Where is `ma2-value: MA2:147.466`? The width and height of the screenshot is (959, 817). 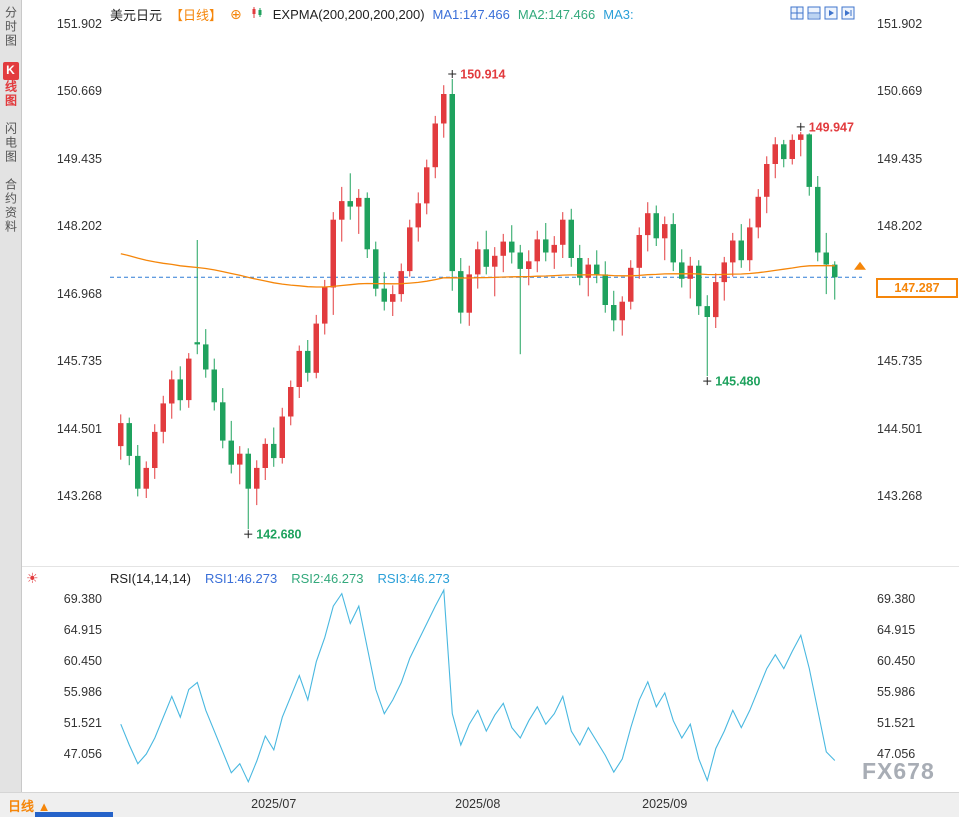 ma2-value: MA2:147.466 is located at coordinates (556, 14).